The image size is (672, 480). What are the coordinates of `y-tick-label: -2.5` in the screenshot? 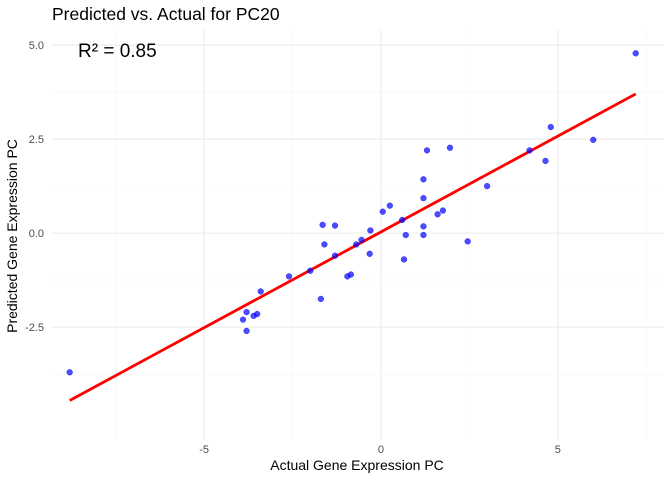 It's located at (34, 328).